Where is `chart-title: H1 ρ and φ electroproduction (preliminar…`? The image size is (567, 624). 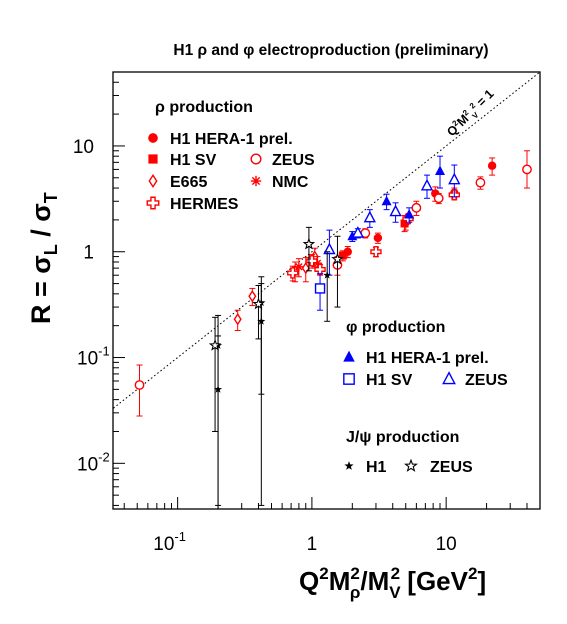
chart-title: H1 ρ and φ electroproduction (preliminar… is located at coordinates (330, 50).